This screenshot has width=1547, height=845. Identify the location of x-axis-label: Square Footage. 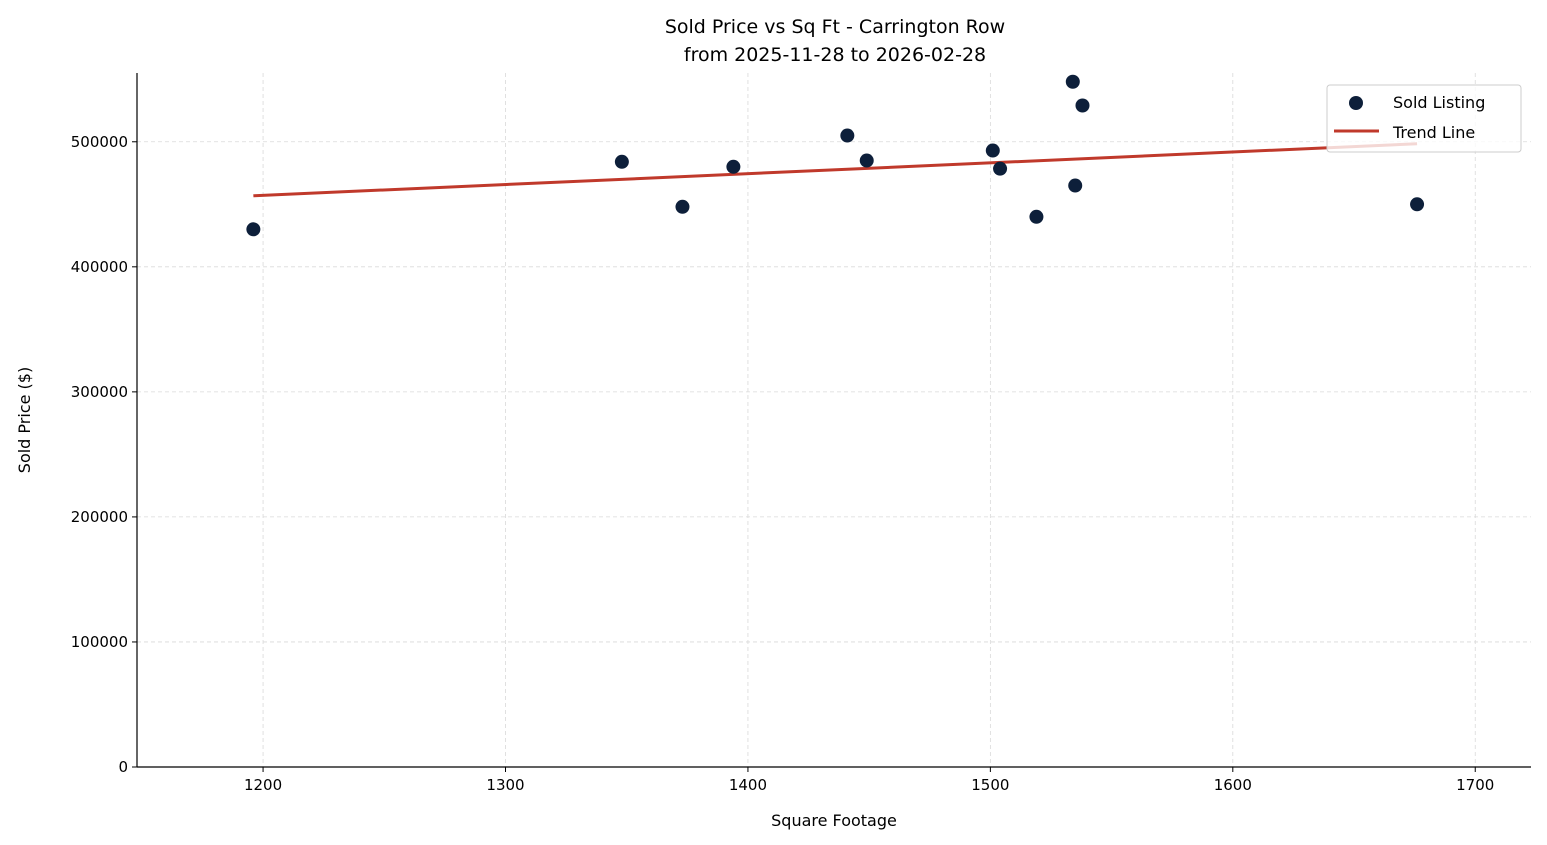
(834, 820).